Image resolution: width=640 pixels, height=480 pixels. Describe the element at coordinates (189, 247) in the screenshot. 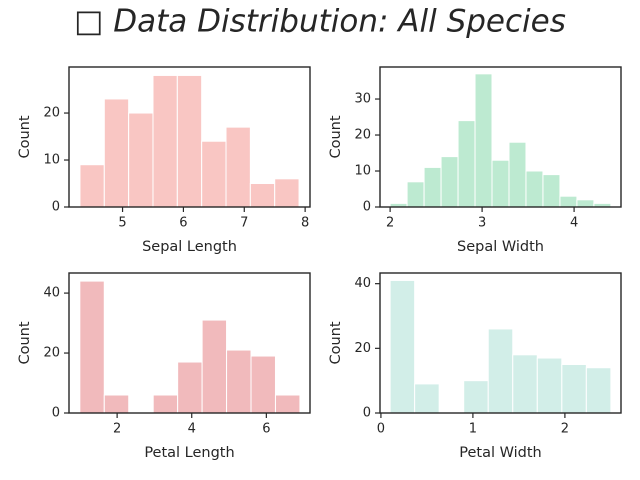

I see `x-axis-label: Sepal Length` at that location.